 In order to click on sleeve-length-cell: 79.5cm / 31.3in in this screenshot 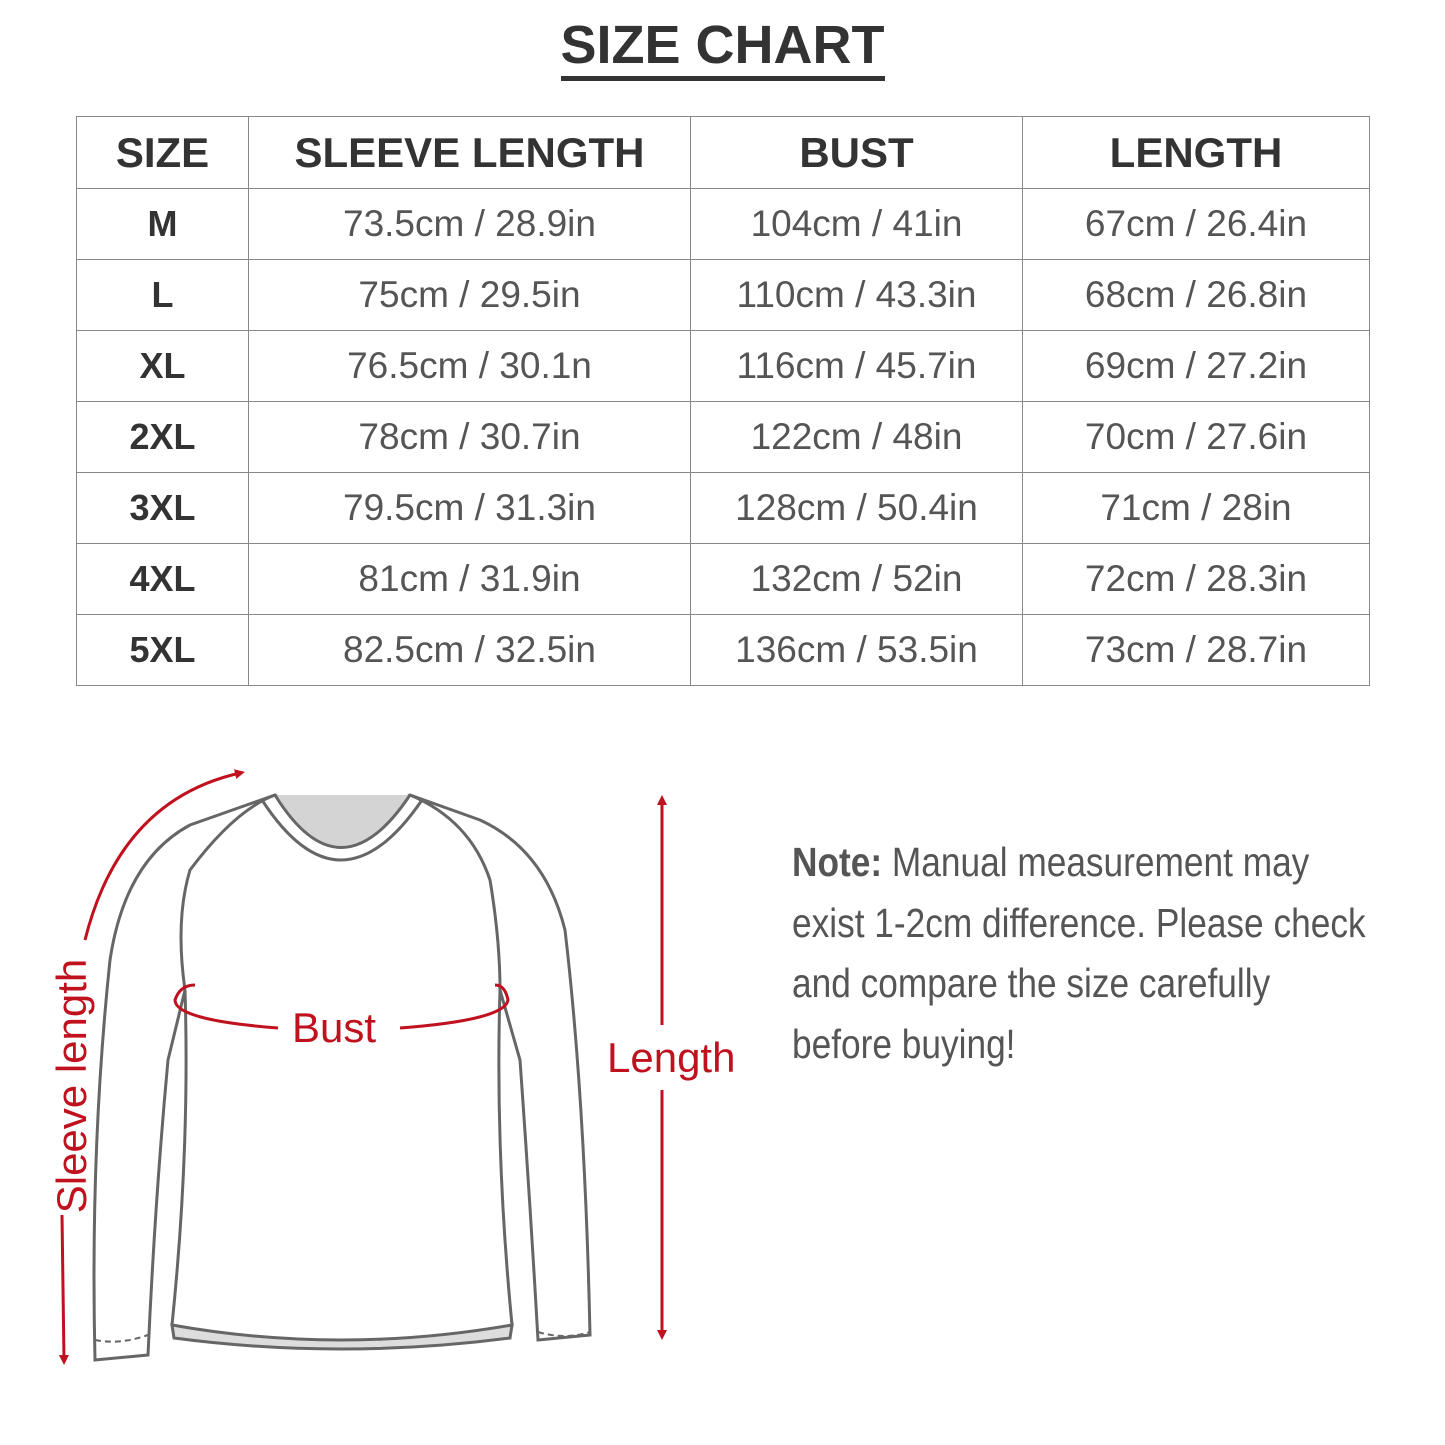, I will do `click(469, 508)`.